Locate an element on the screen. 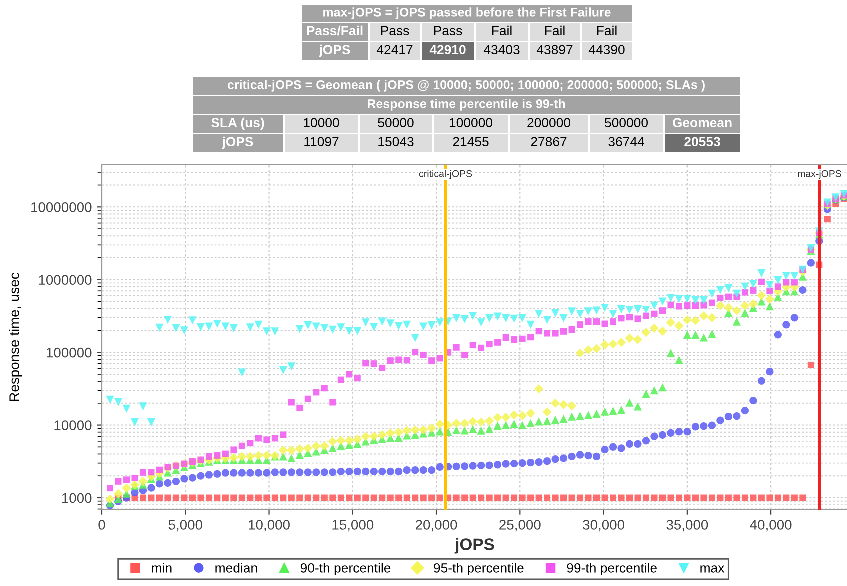  x-tick-label: 40,000 is located at coordinates (771, 526).